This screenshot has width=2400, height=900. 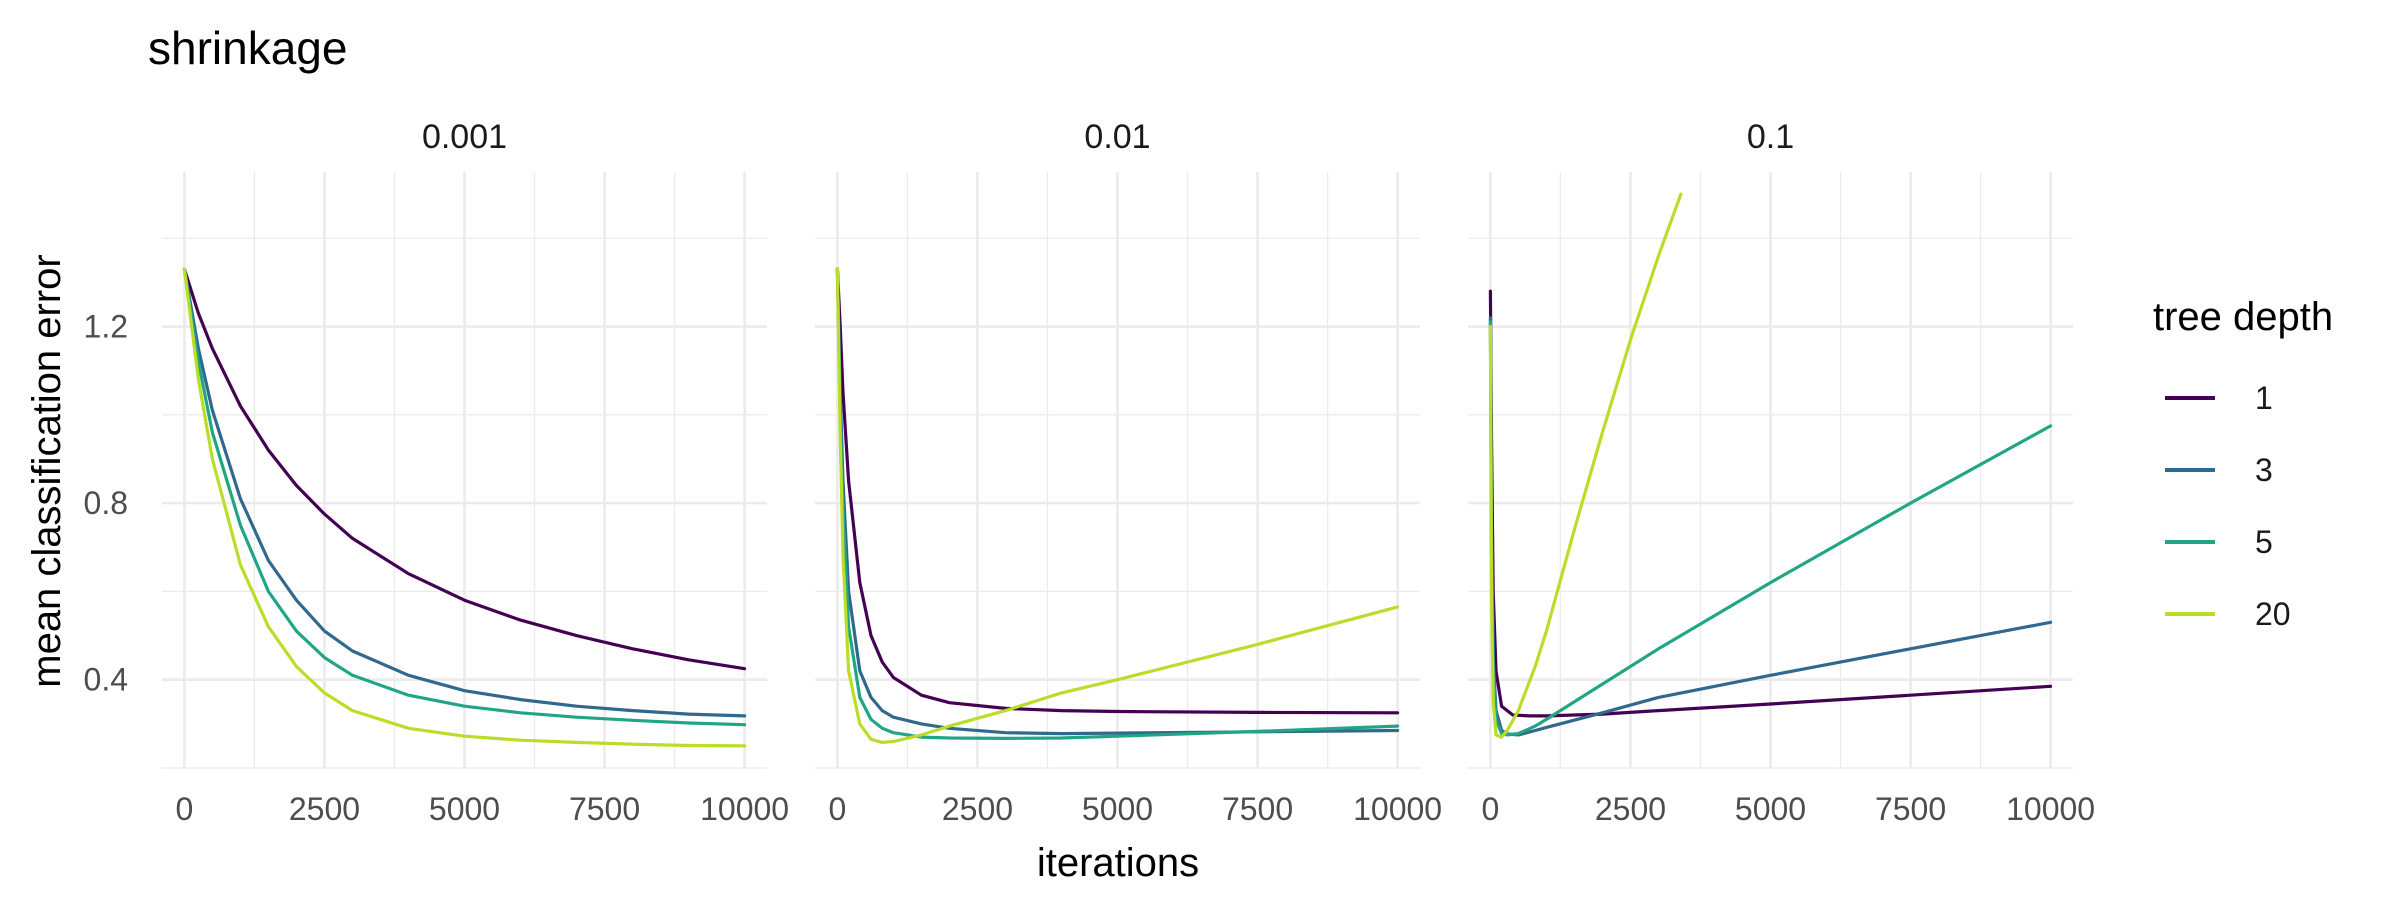 I want to click on y-tick-label: 0.8, so click(x=106, y=503).